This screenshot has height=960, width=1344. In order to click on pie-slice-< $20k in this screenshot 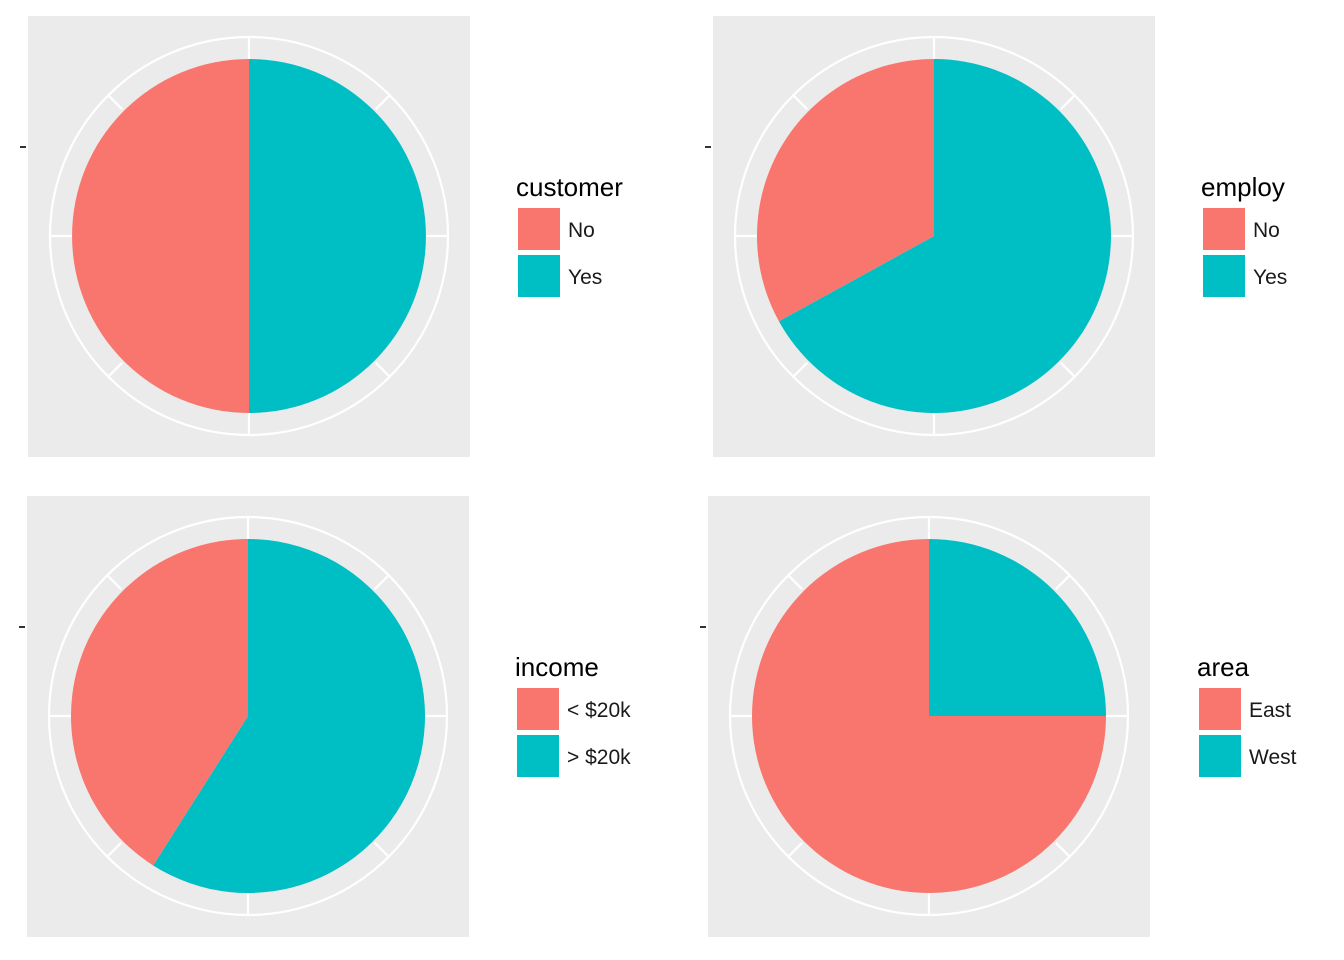, I will do `click(159, 702)`.